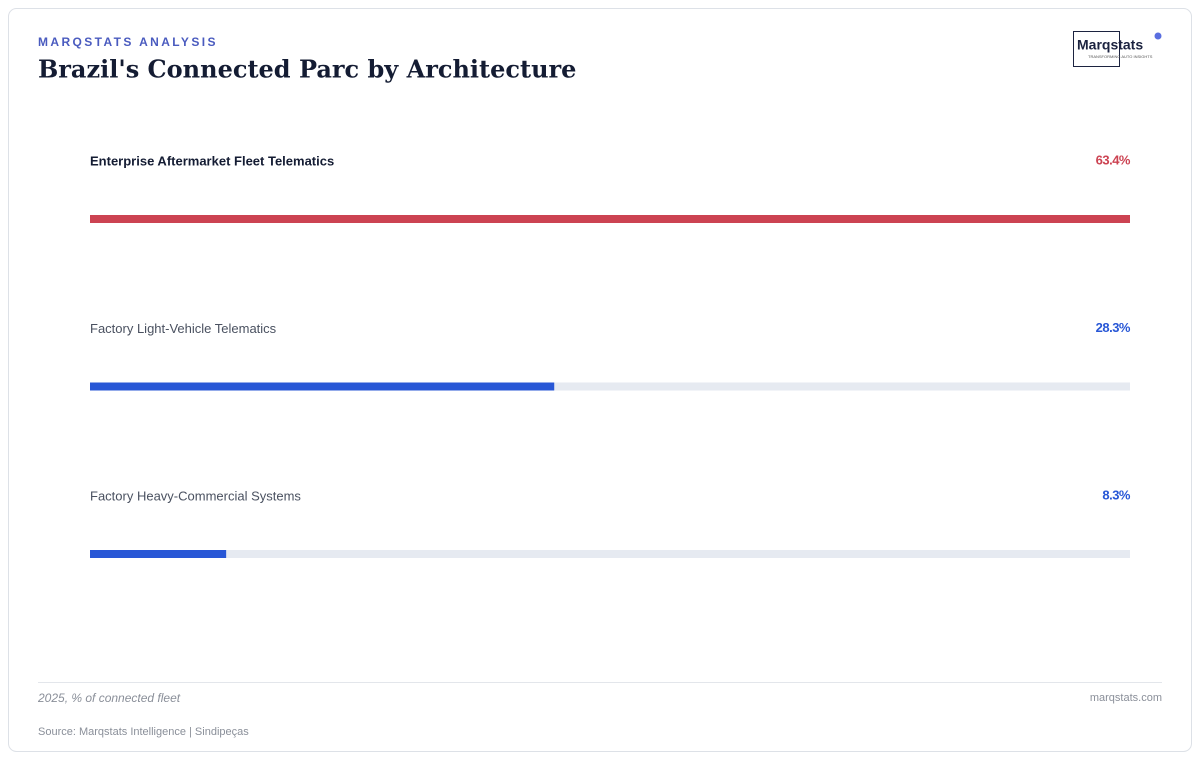 The image size is (1200, 760). What do you see at coordinates (1113, 327) in the screenshot?
I see `value-label: 28.3%` at bounding box center [1113, 327].